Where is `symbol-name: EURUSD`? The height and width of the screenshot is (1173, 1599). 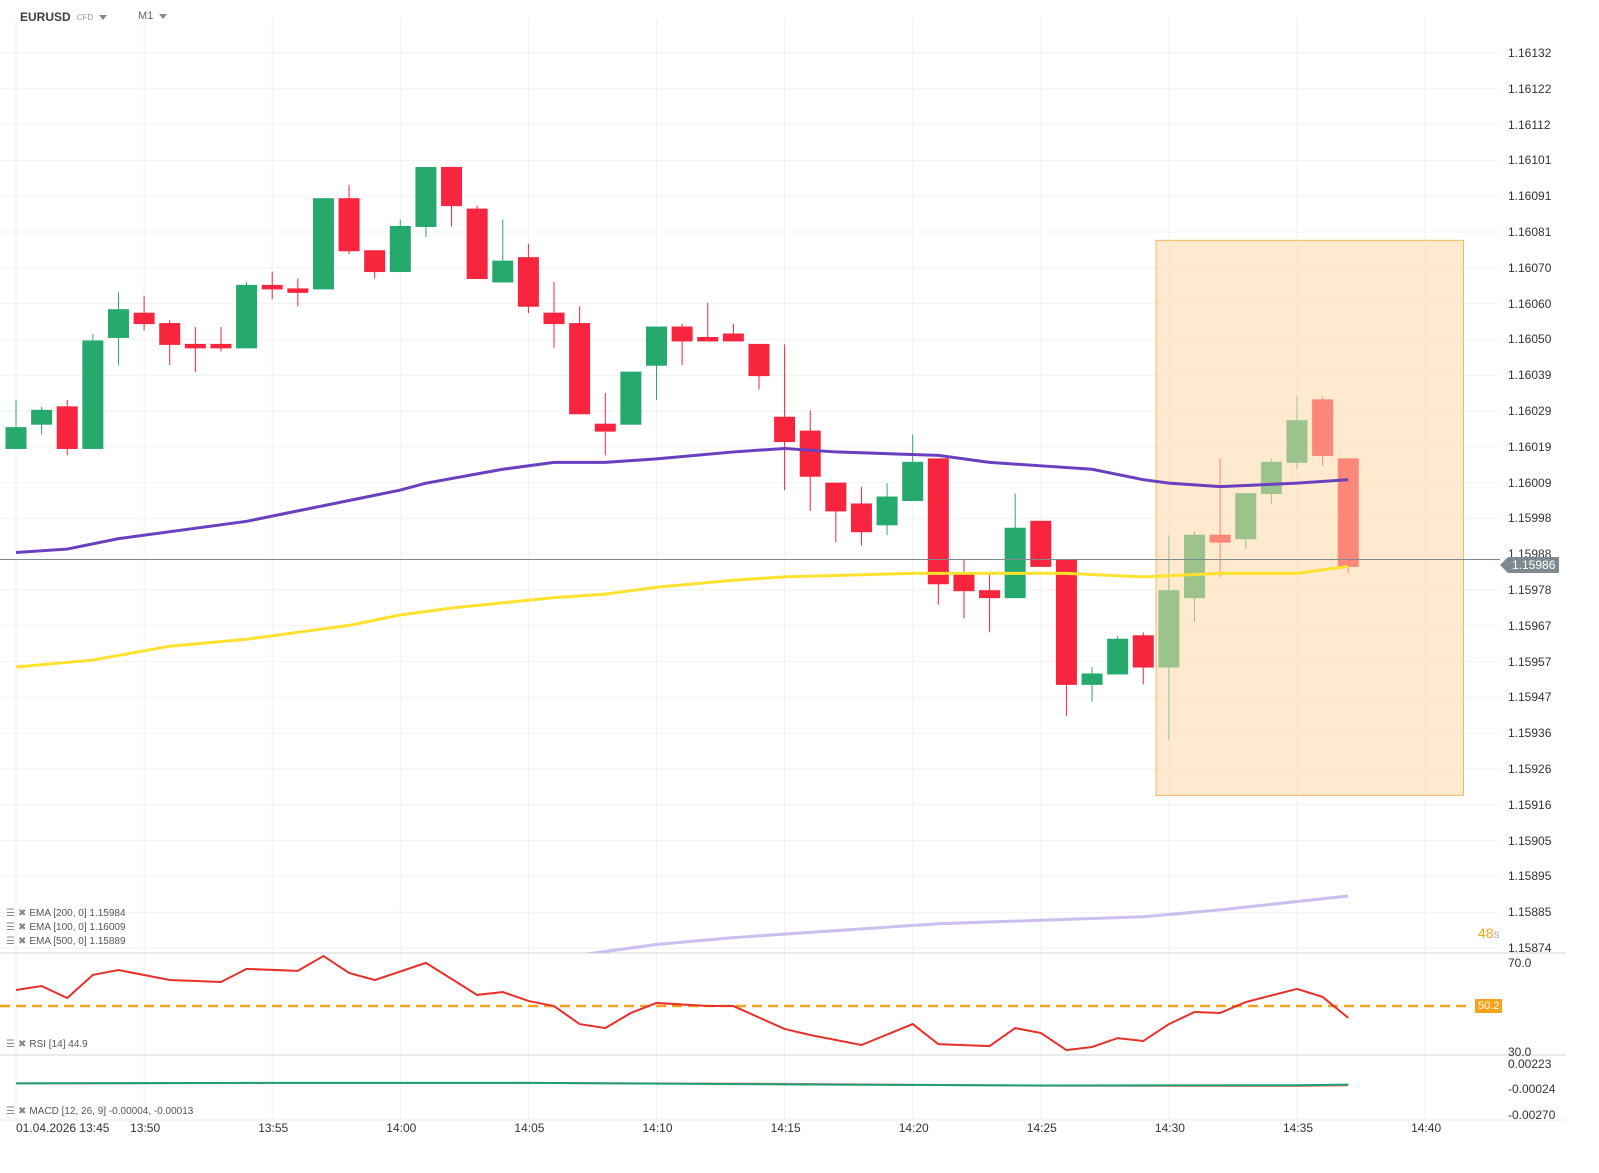 symbol-name: EURUSD is located at coordinates (45, 17).